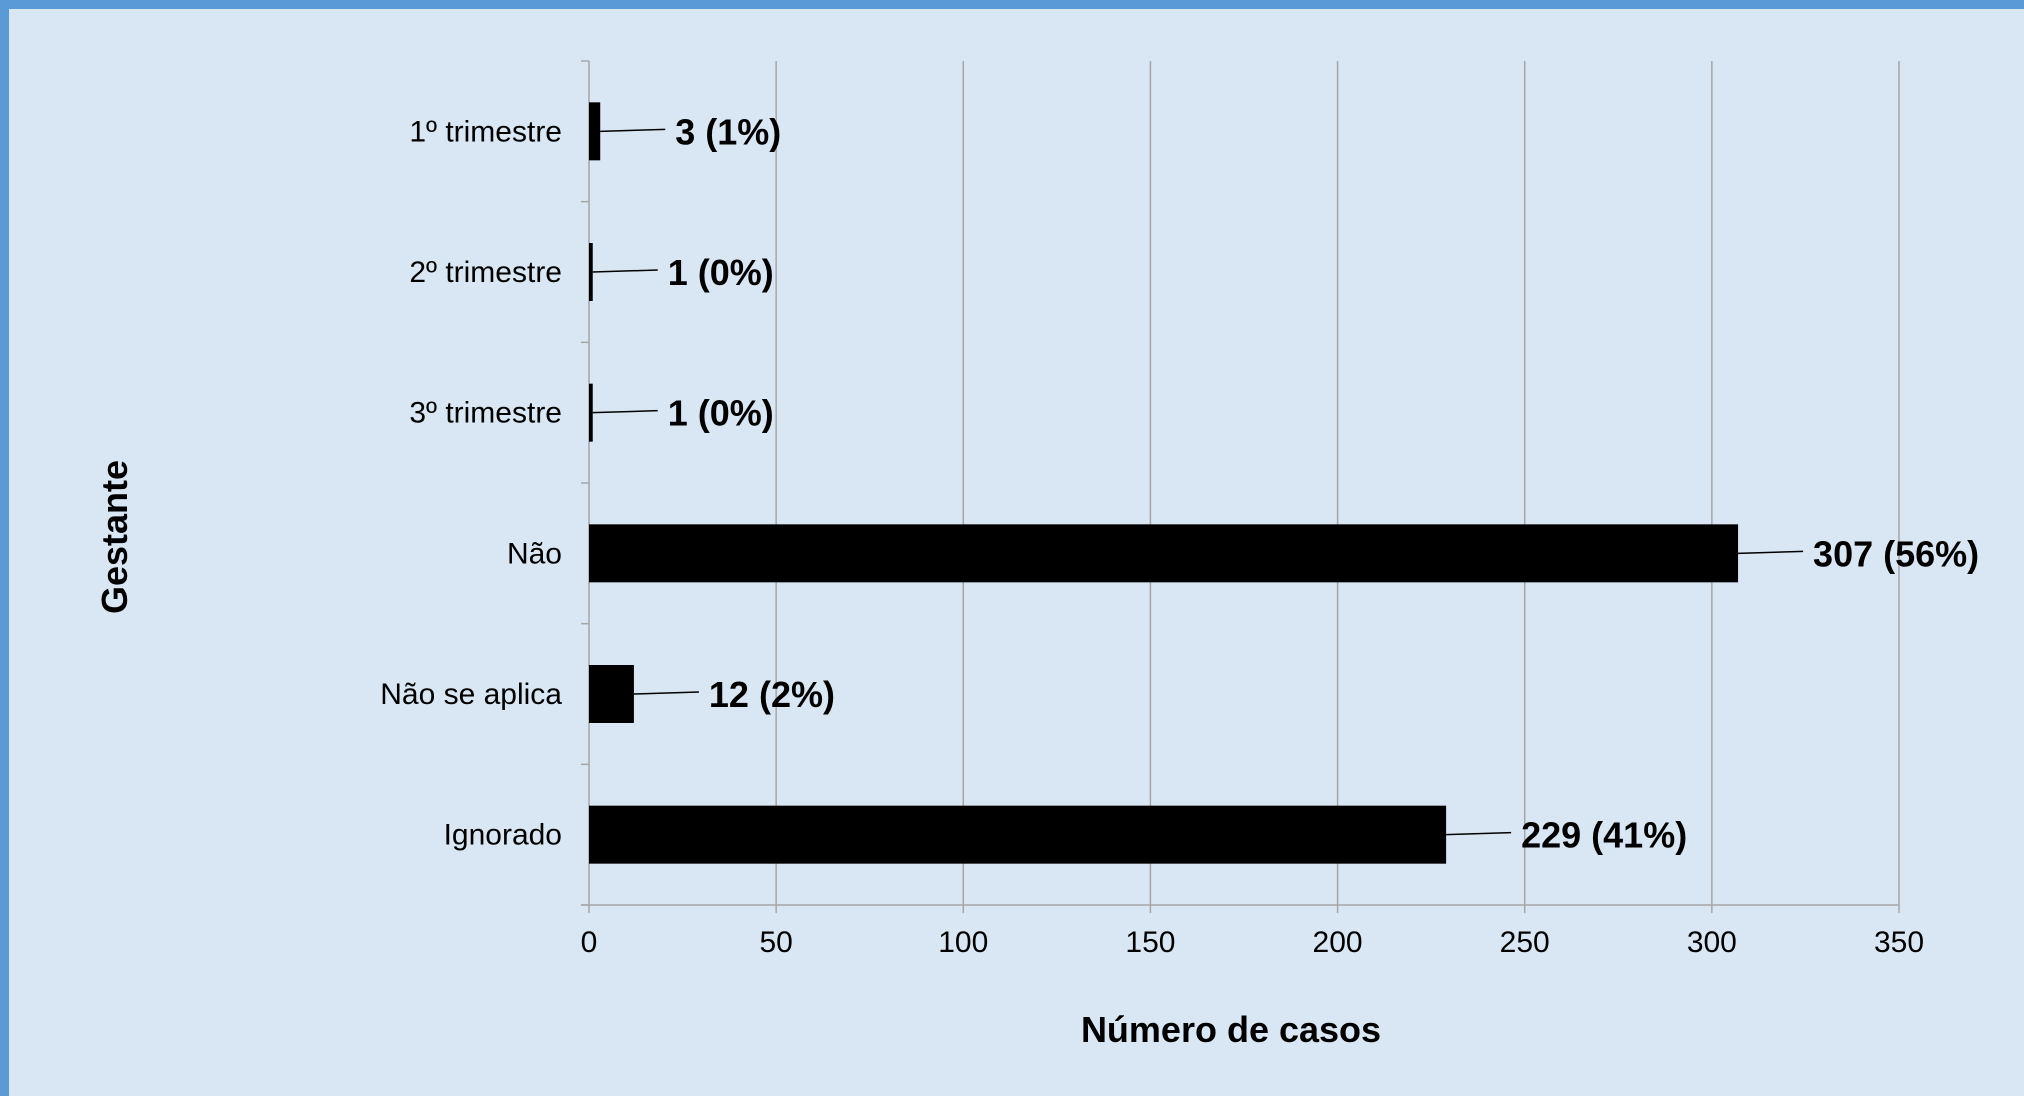  What do you see at coordinates (114, 537) in the screenshot?
I see `y-axis-title: Gestante` at bounding box center [114, 537].